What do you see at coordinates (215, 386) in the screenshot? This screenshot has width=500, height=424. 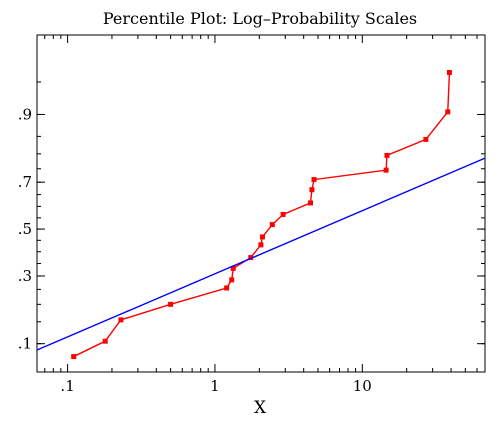 I see `x-tick-label: 1` at bounding box center [215, 386].